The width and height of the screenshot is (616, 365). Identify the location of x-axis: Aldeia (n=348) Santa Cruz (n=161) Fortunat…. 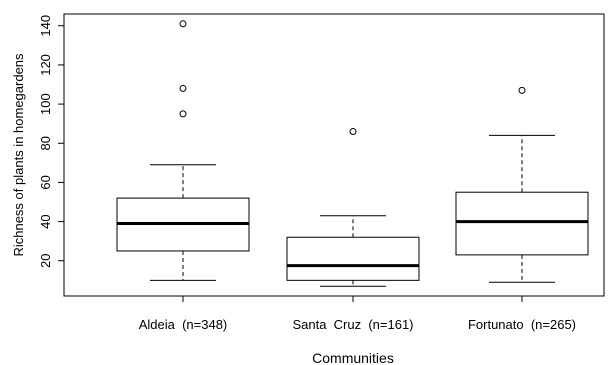
(357, 313).